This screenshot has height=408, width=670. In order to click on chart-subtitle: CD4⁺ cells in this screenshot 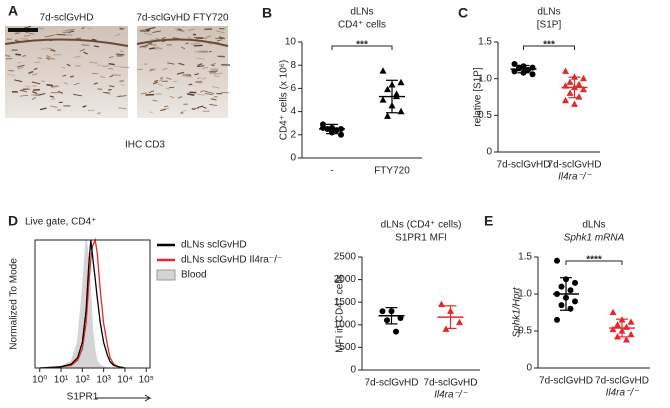, I will do `click(362, 25)`.